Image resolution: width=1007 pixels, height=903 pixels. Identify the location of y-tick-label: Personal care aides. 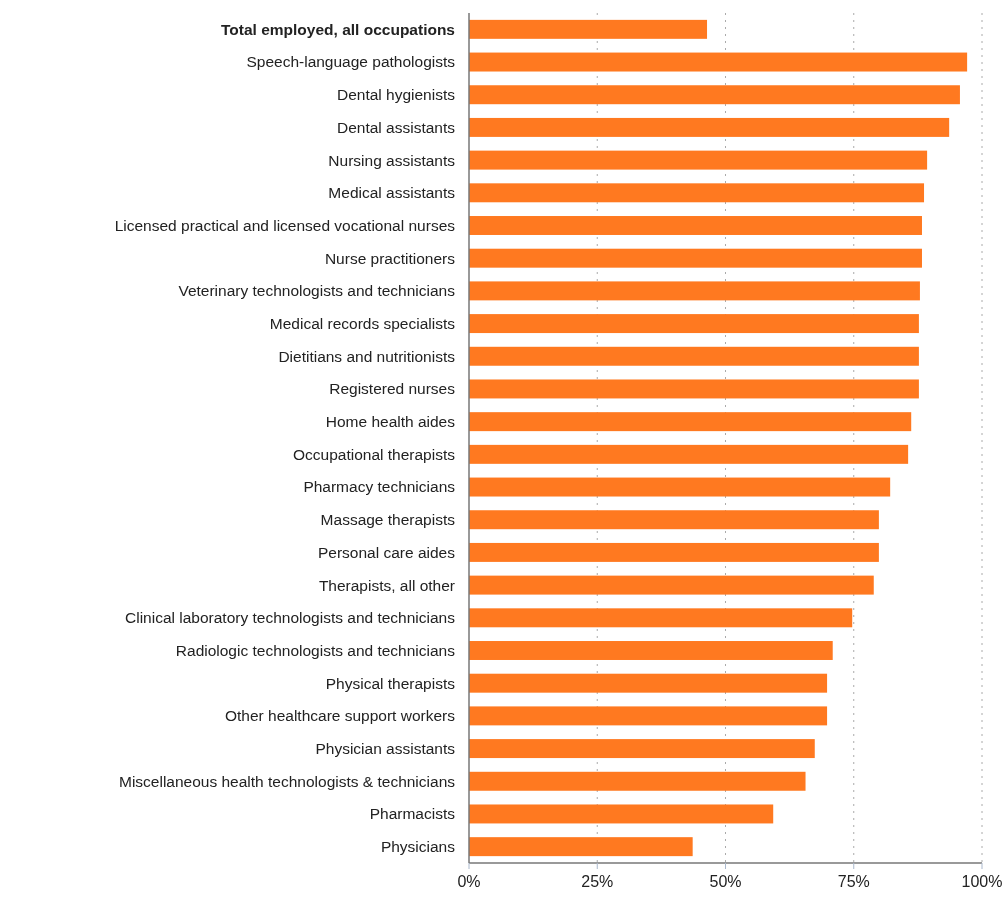
(387, 552).